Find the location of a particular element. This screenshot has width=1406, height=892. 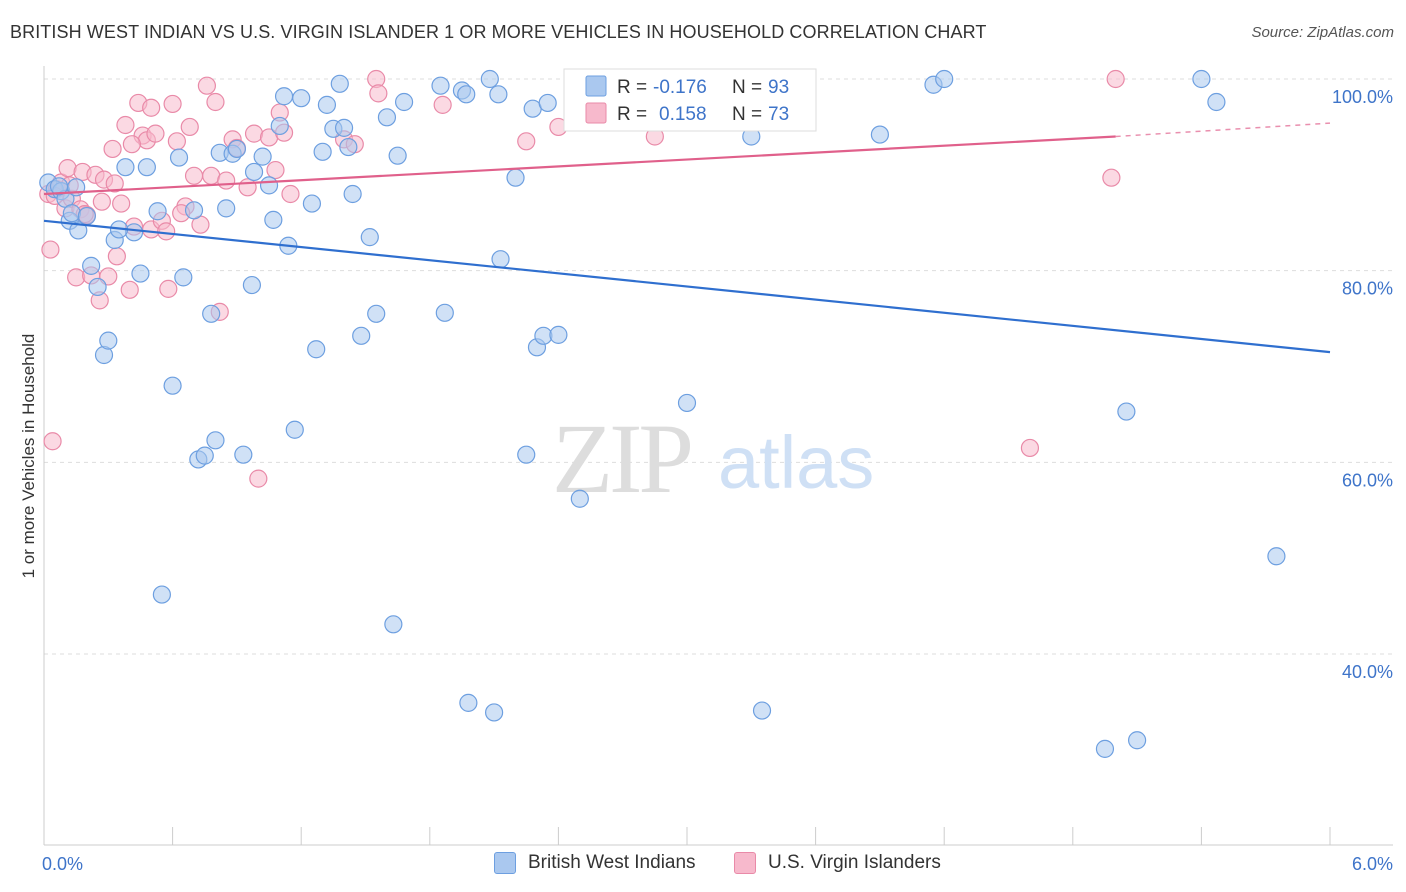

y-tick-label: 100.0% is located at coordinates (1362, 97).